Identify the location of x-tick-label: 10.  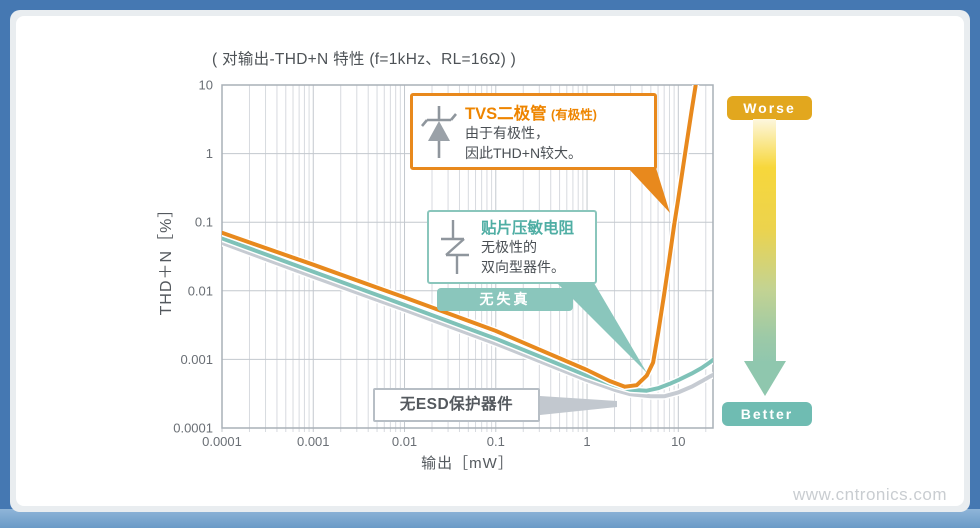
(678, 441).